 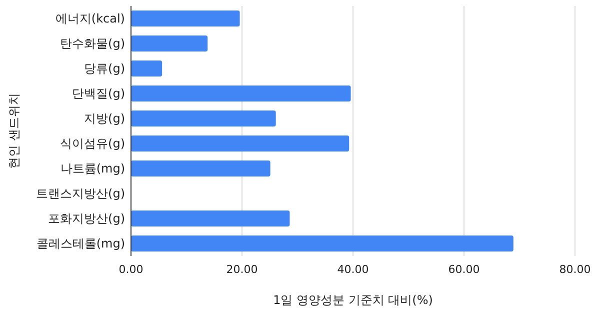 I want to click on y-tick-label: 식이섬유(g), so click(x=92, y=143).